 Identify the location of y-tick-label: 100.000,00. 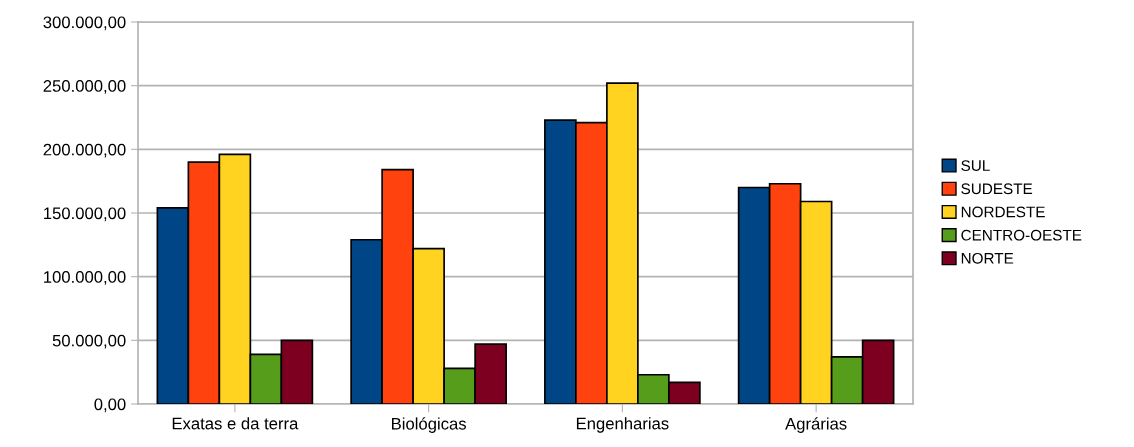
(85, 278).